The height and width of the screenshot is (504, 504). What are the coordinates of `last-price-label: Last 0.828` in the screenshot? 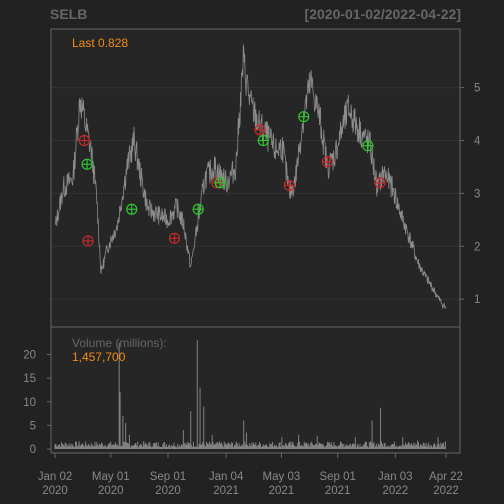 It's located at (100, 43).